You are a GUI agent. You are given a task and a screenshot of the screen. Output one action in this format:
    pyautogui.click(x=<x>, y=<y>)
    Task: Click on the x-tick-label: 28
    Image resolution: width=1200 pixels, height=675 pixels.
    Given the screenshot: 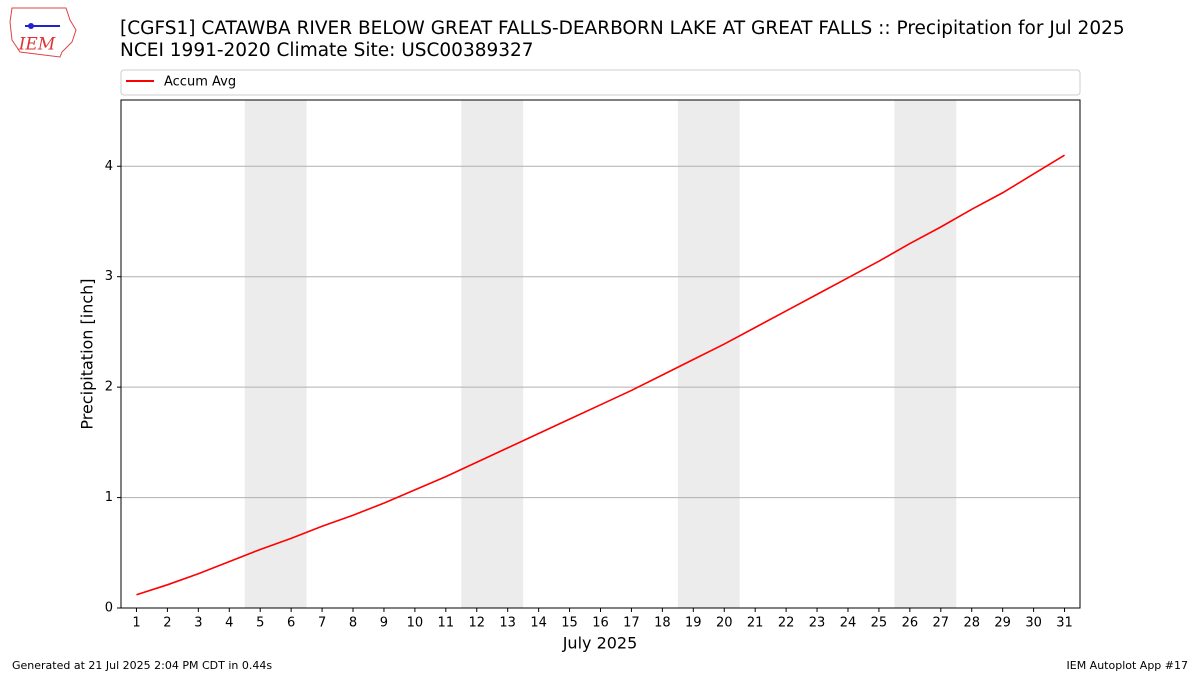 What is the action you would take?
    pyautogui.click(x=971, y=623)
    